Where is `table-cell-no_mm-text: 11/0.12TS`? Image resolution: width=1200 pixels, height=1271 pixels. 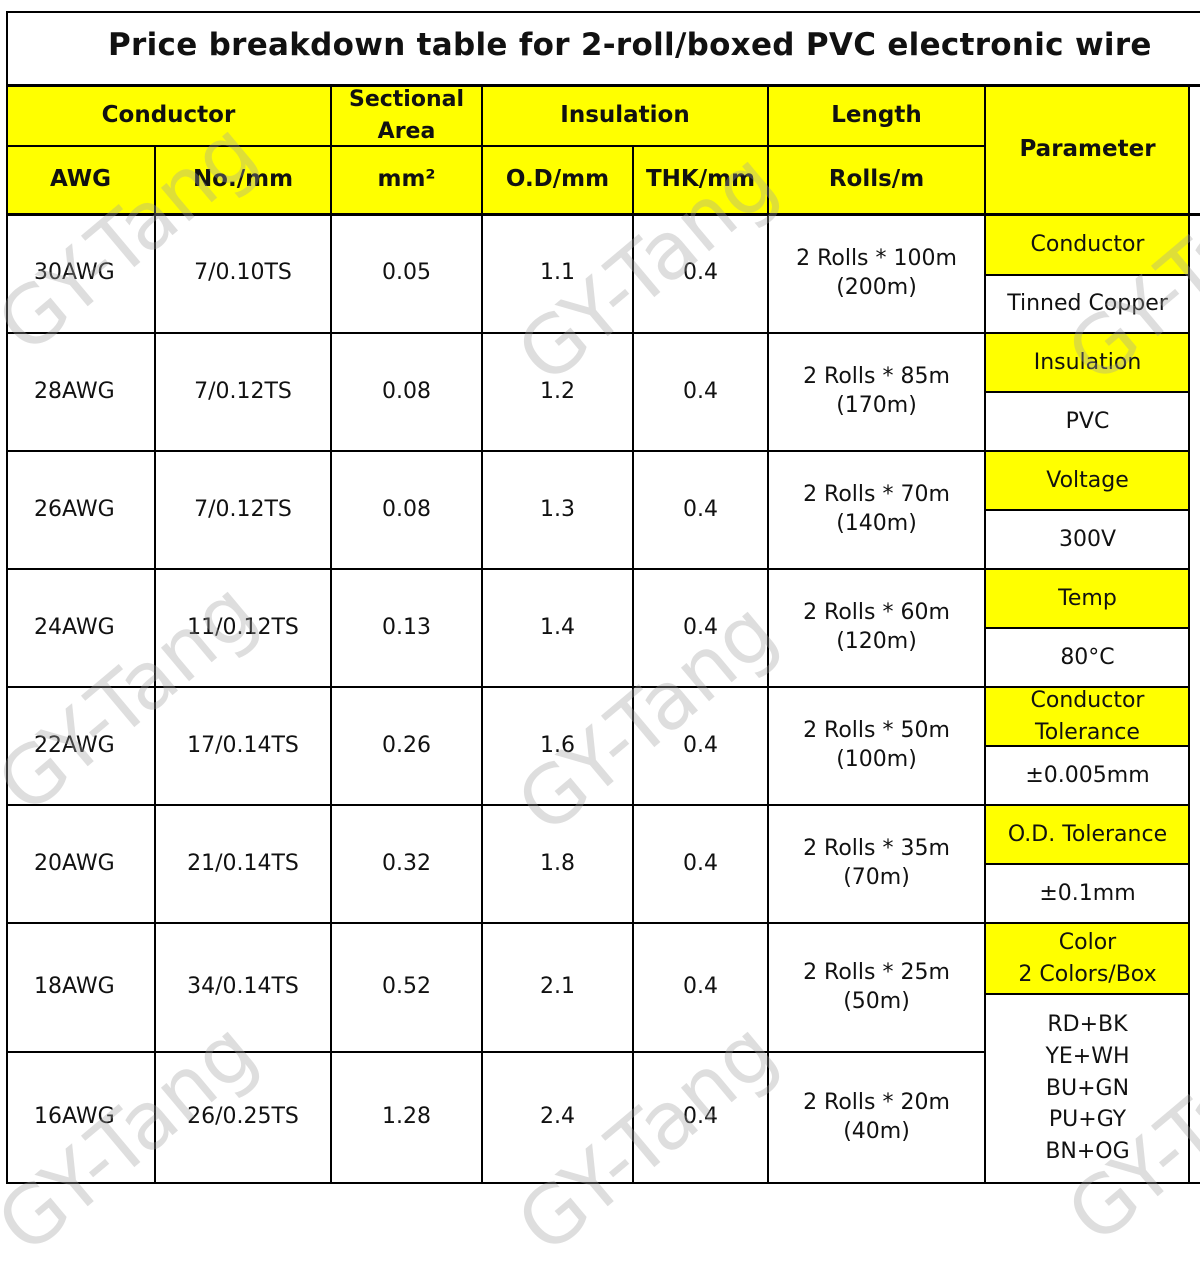
table-cell-no_mm-text: 11/0.12TS is located at coordinates (243, 627).